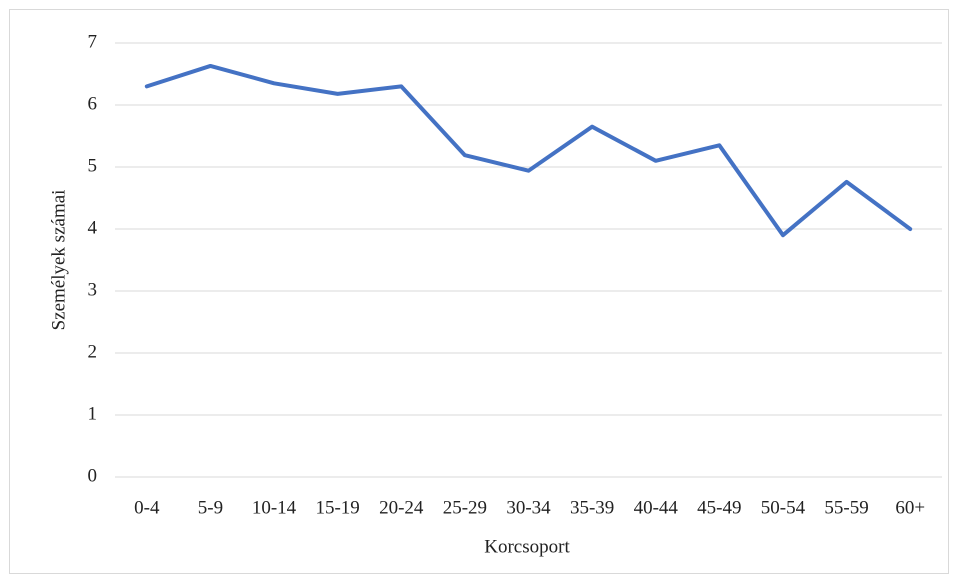 The height and width of the screenshot is (583, 958). I want to click on y-tick-label: 4, so click(93, 227).